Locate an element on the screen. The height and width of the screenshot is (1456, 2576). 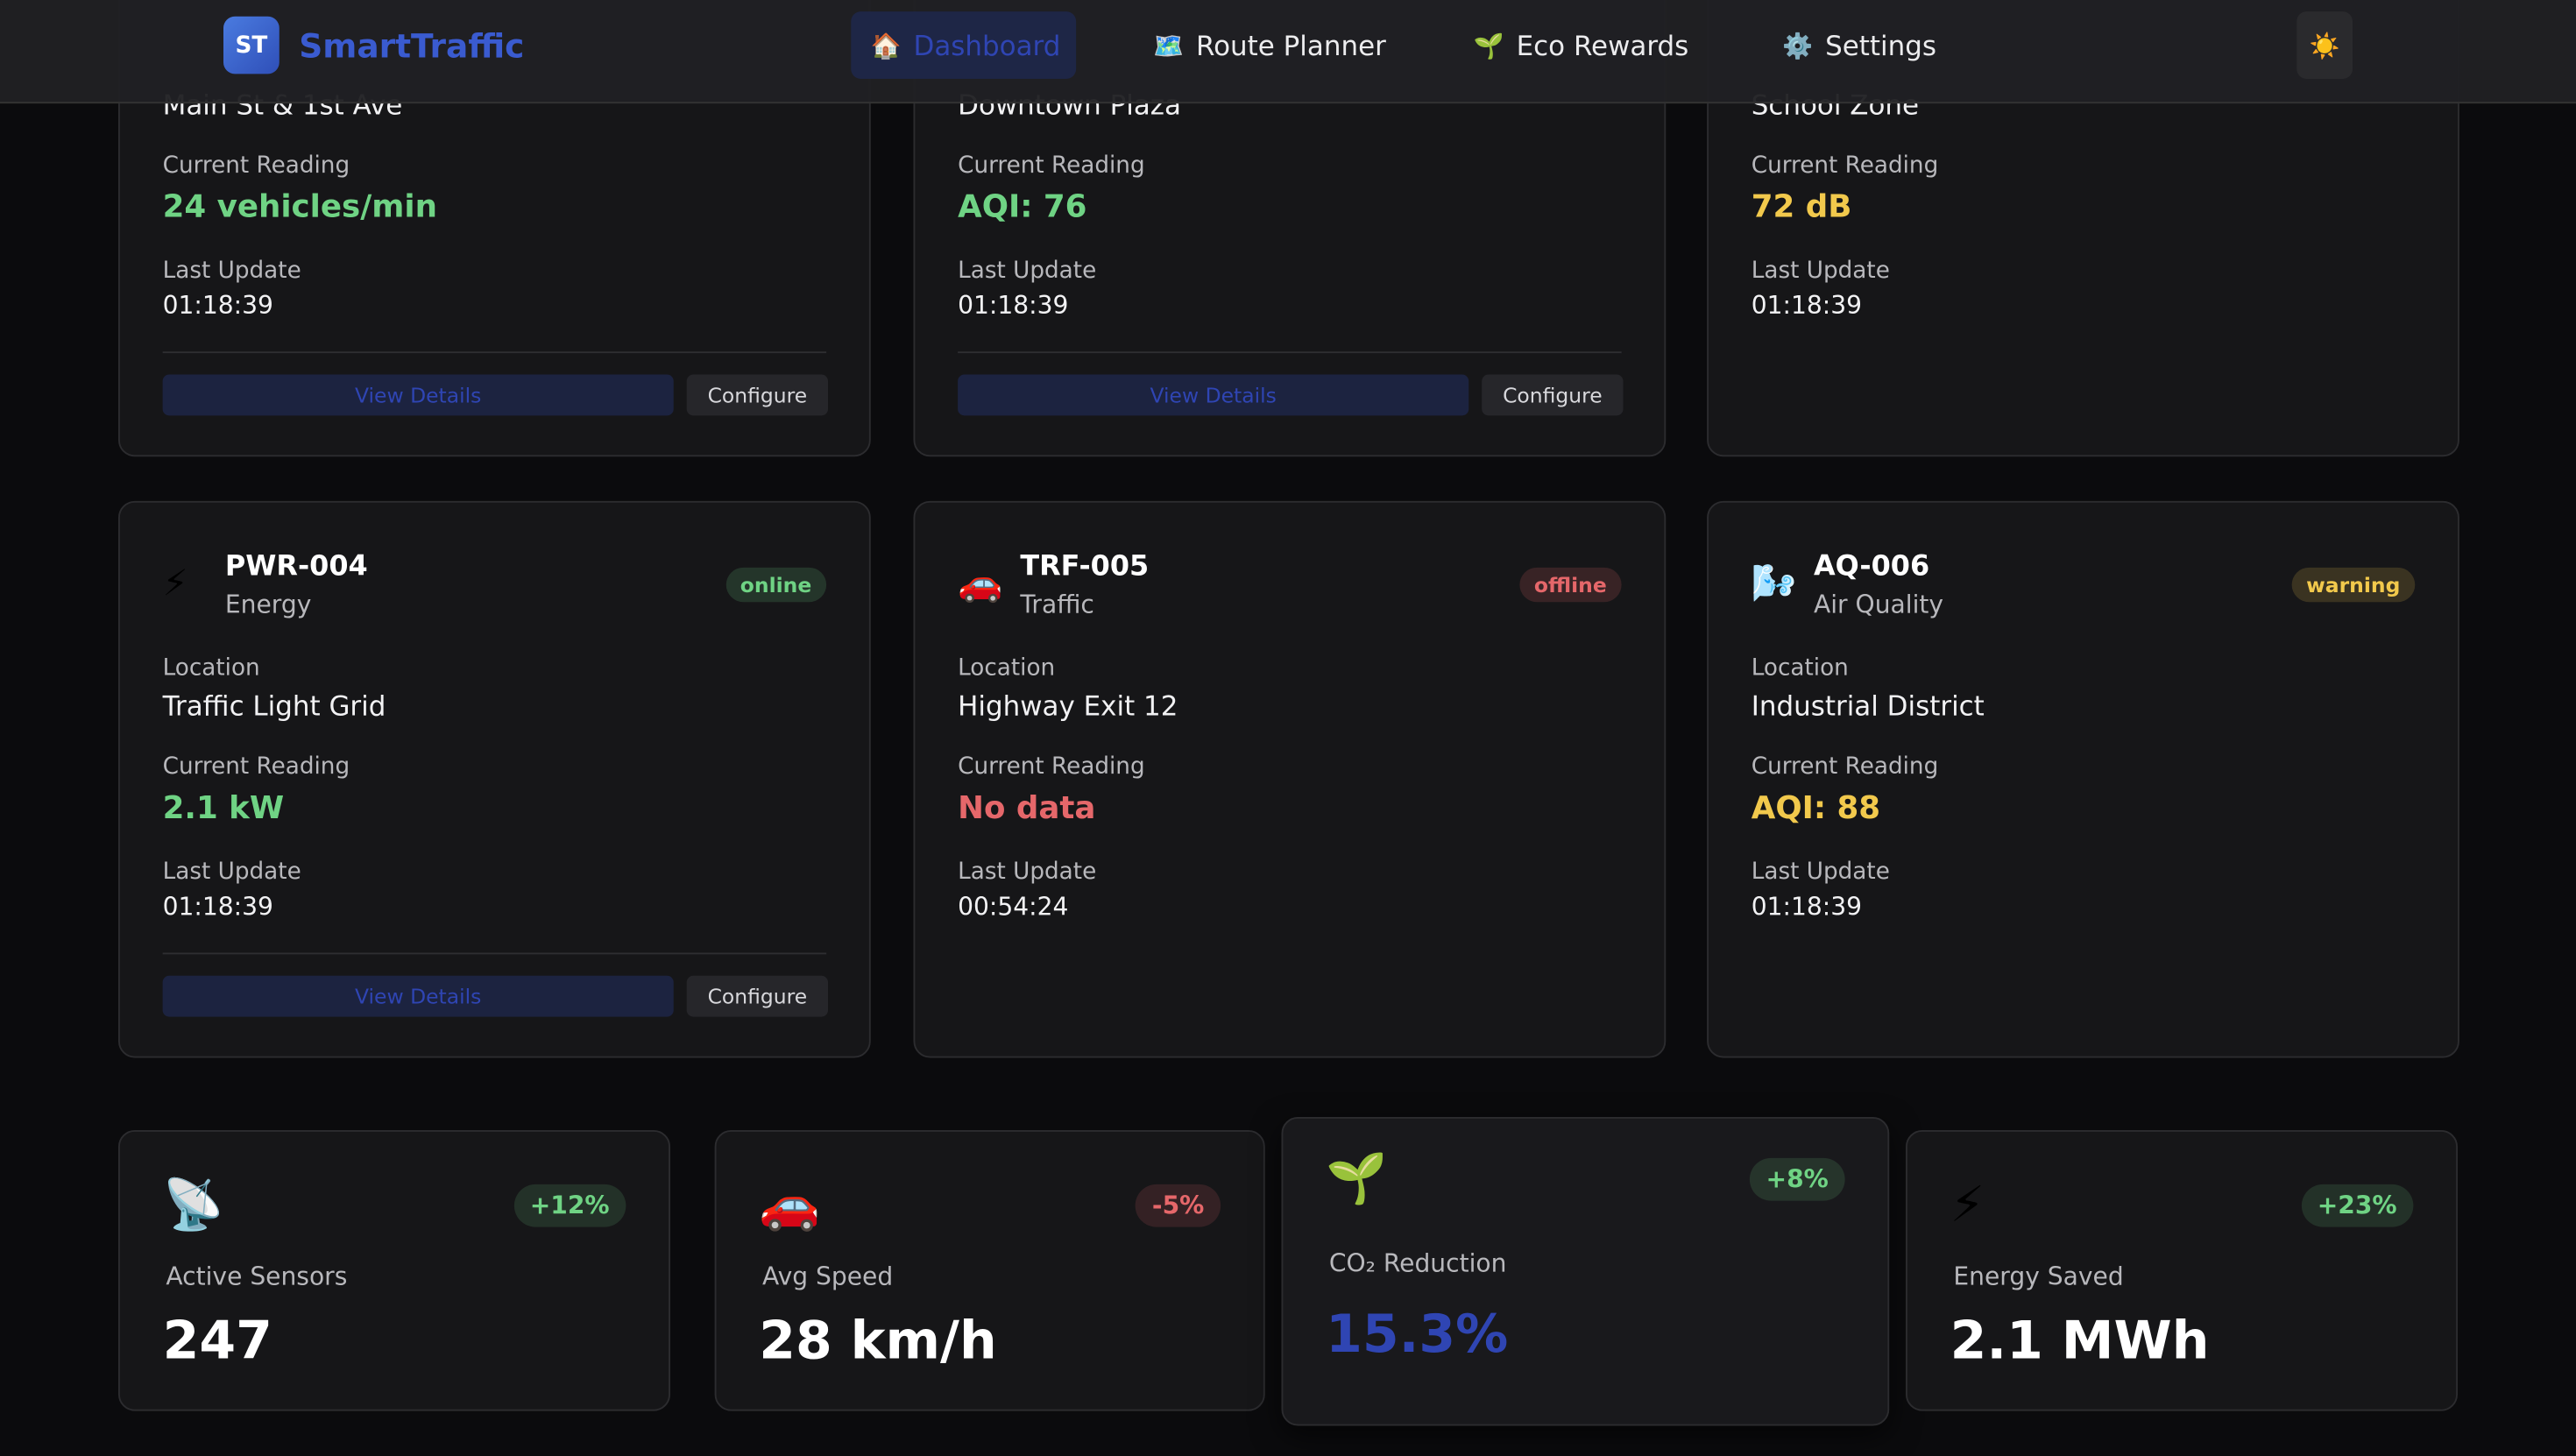
sensor-type: Traffic is located at coordinates (1057, 604).